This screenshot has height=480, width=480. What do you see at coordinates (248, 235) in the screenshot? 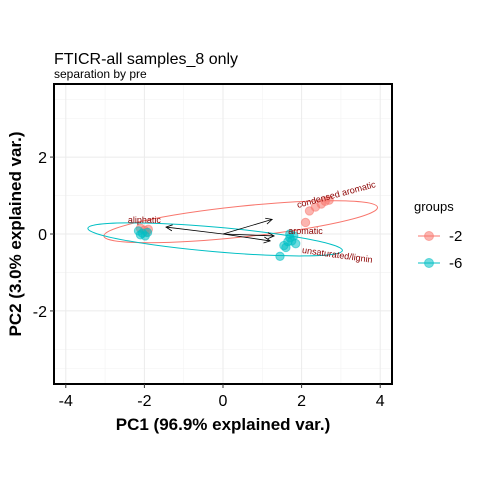
I see `vector-arrow-aromatic` at bounding box center [248, 235].